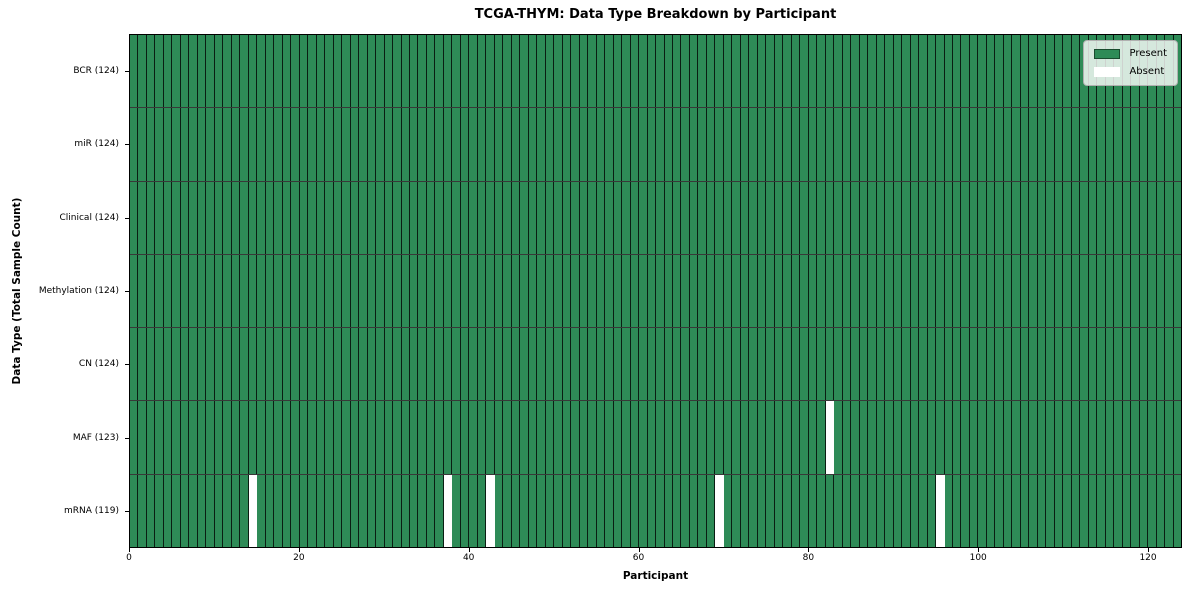 The height and width of the screenshot is (600, 1200). Describe the element at coordinates (468, 558) in the screenshot. I see `xtick-label-40: 40` at that location.